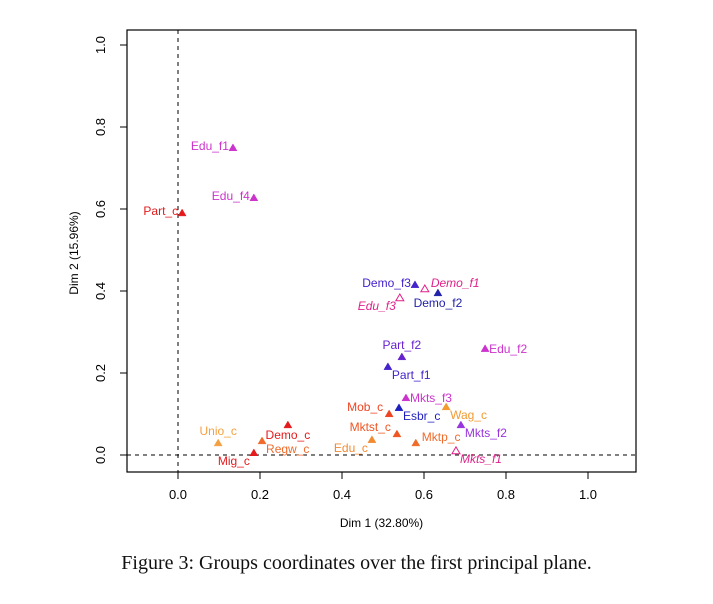 The width and height of the screenshot is (713, 604). What do you see at coordinates (100, 291) in the screenshot?
I see `y-tick-label: 0.4` at bounding box center [100, 291].